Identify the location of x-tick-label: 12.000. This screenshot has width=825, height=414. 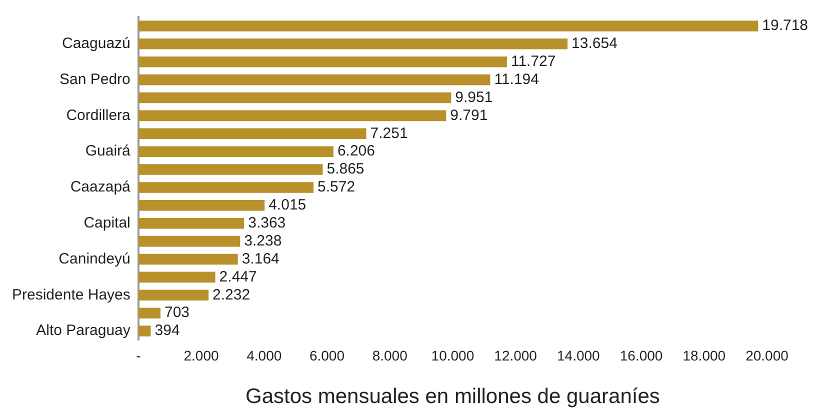
(516, 355).